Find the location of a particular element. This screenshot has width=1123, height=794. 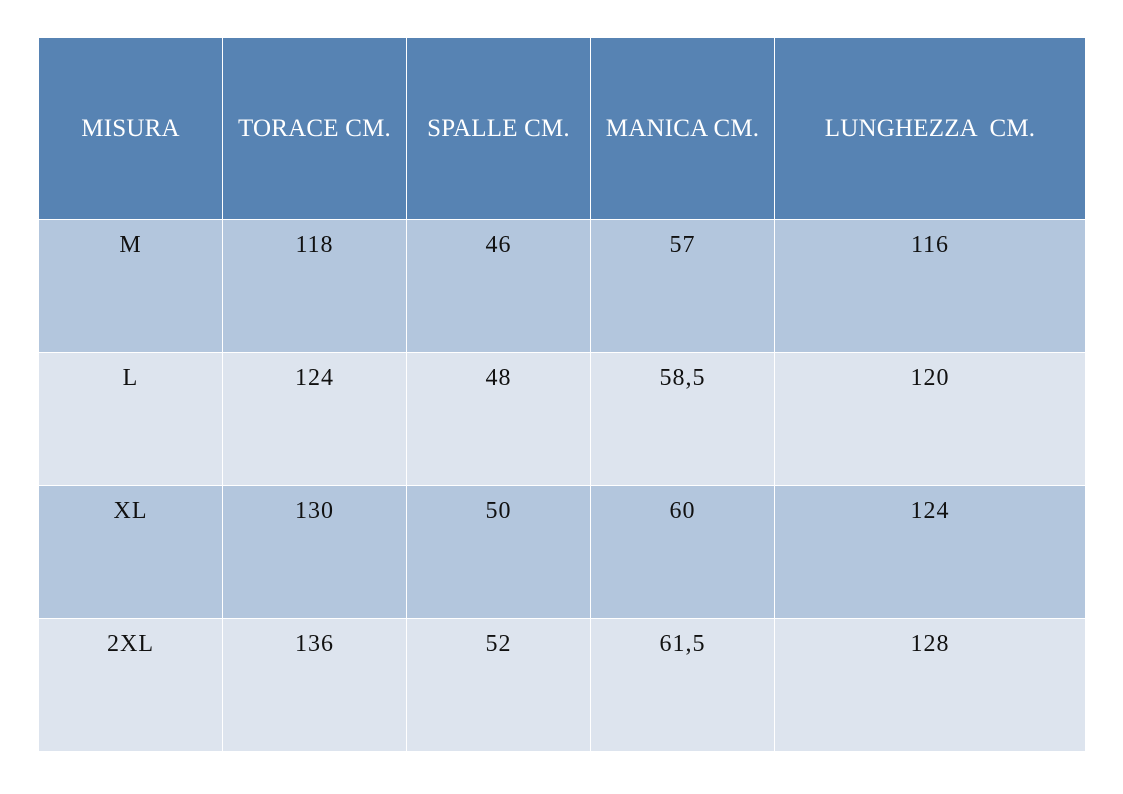

cell-manica: 58,5 is located at coordinates (682, 419).